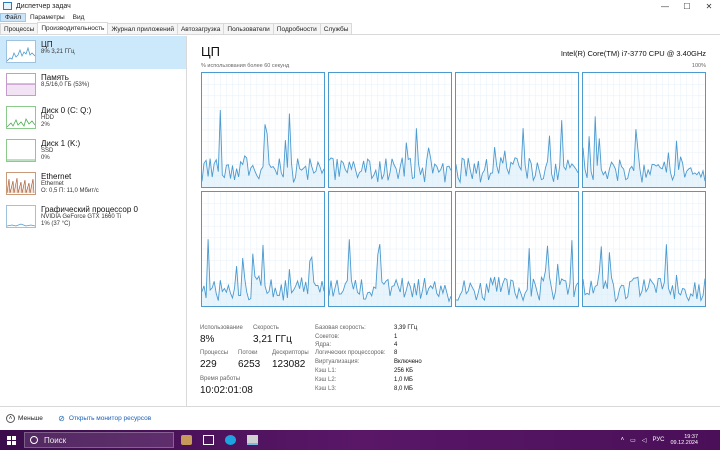 Image resolution: width=720 pixels, height=450 pixels. I want to click on utilization-label: % использования более 60 секунд, so click(245, 66).